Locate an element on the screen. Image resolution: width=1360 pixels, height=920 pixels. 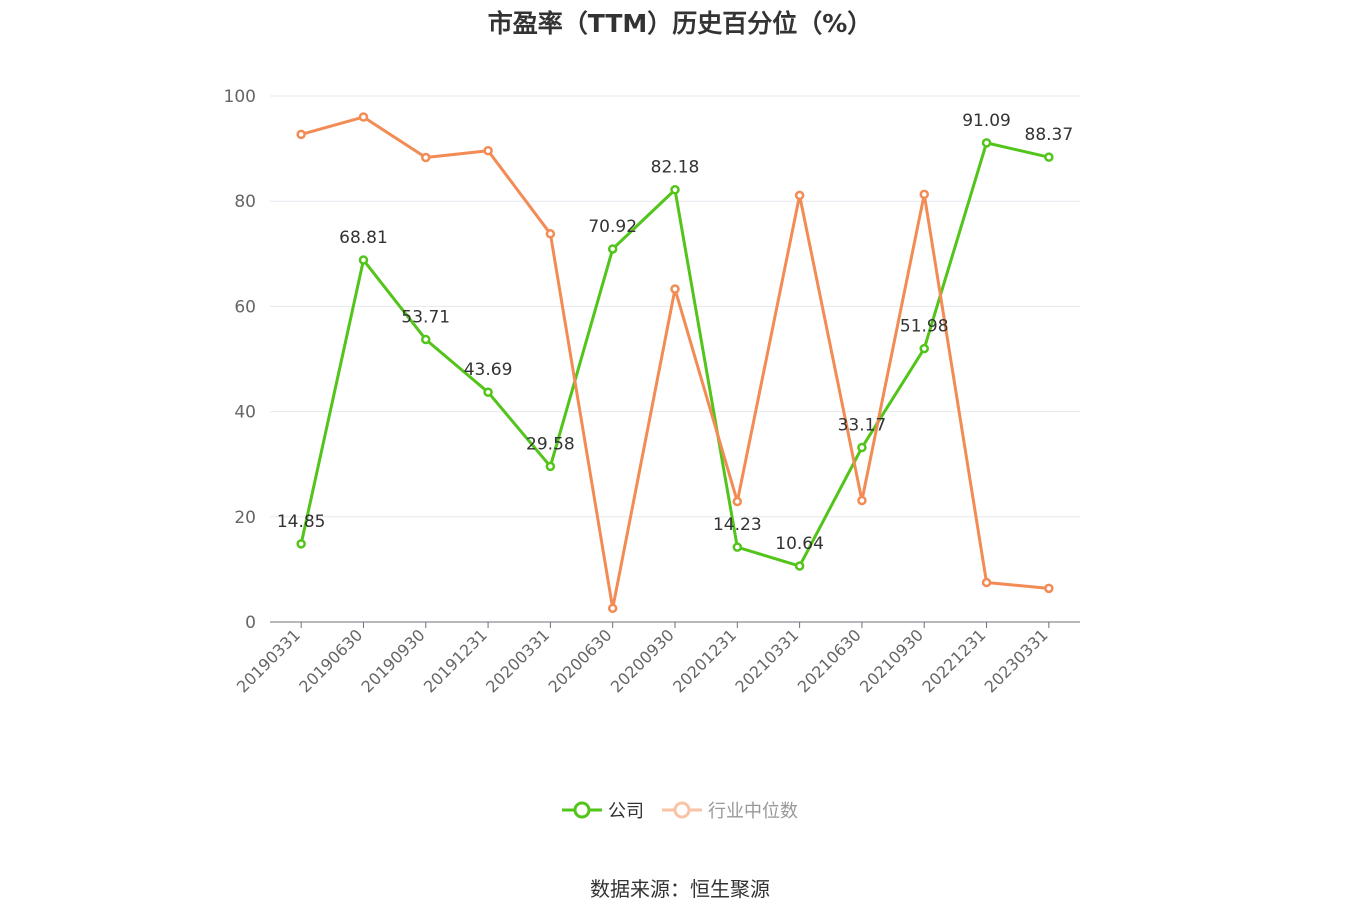
x-tick-label: 20191231 is located at coordinates (455, 660).